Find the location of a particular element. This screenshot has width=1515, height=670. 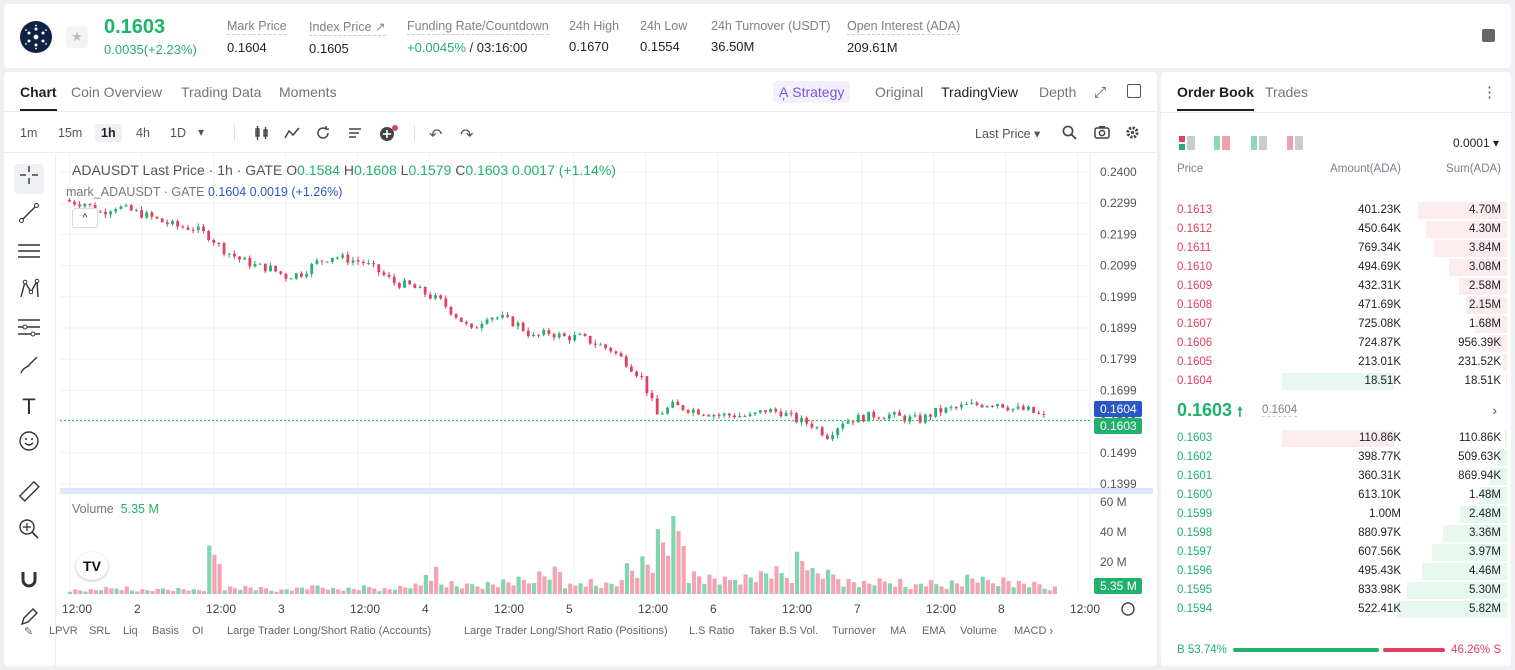

fullscreen-icon: ⤢ is located at coordinates (1100, 92).